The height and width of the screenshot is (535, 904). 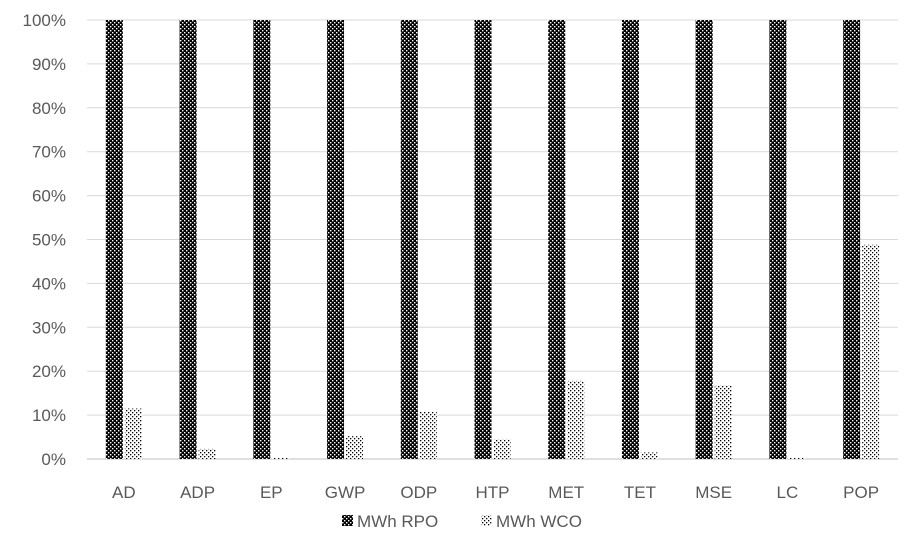 I want to click on bar-mwh-wco-htp, so click(x=502, y=449).